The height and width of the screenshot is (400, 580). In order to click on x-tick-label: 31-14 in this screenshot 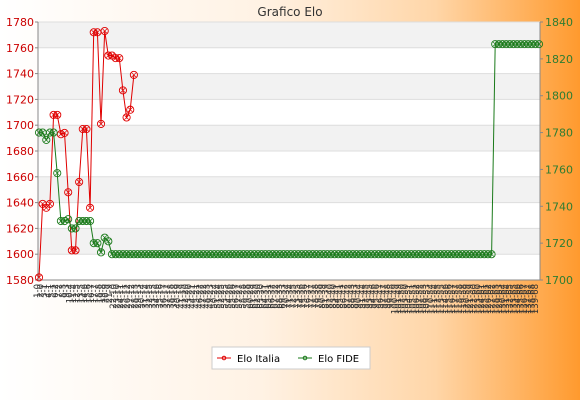, I will do `click(146, 296)`.